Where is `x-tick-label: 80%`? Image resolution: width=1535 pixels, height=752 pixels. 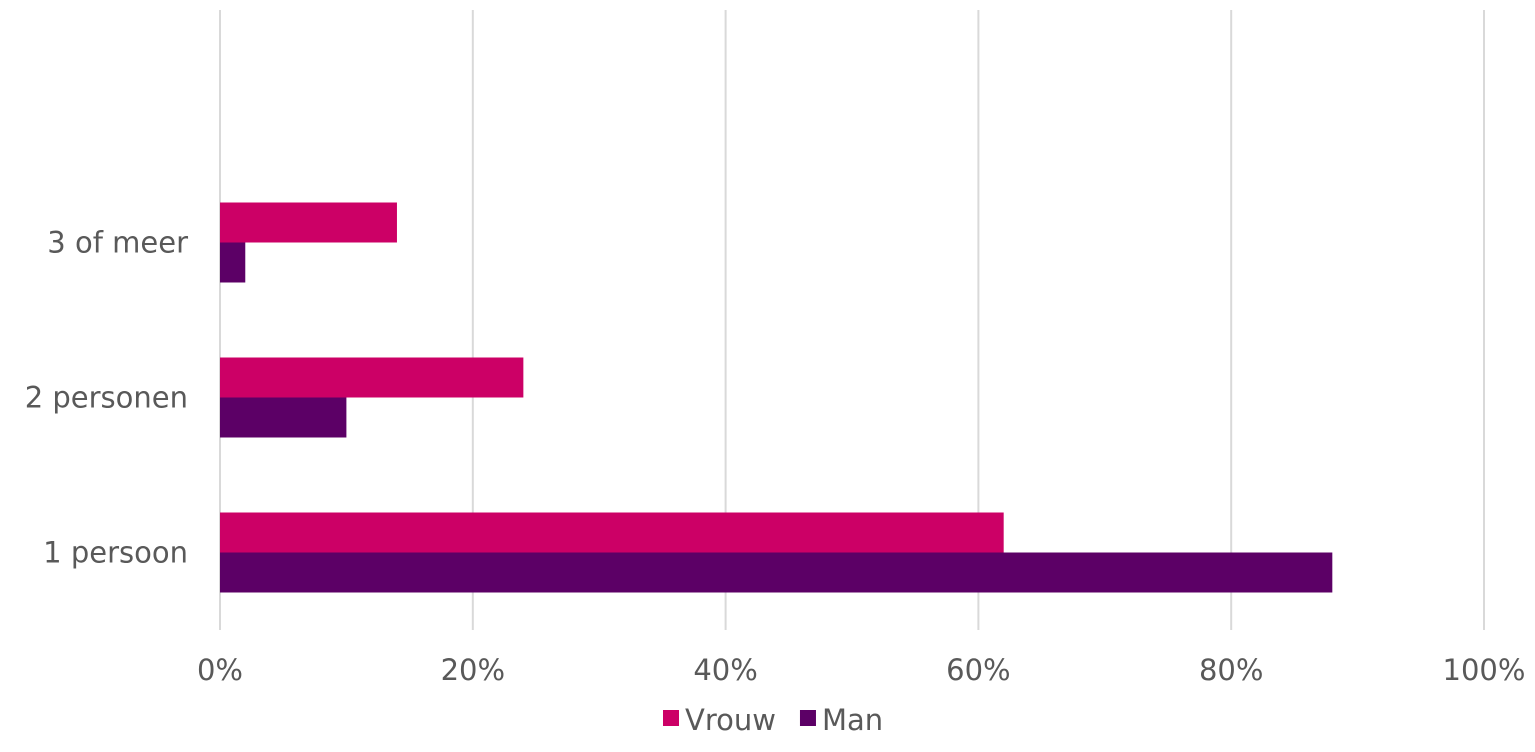
x-tick-label: 80% is located at coordinates (1231, 670).